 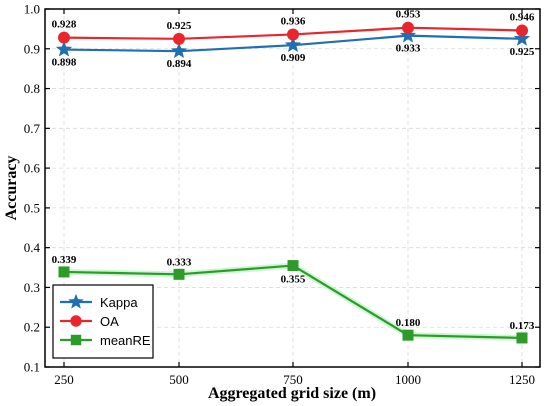 I want to click on x-tick-label: 250, so click(x=64, y=379).